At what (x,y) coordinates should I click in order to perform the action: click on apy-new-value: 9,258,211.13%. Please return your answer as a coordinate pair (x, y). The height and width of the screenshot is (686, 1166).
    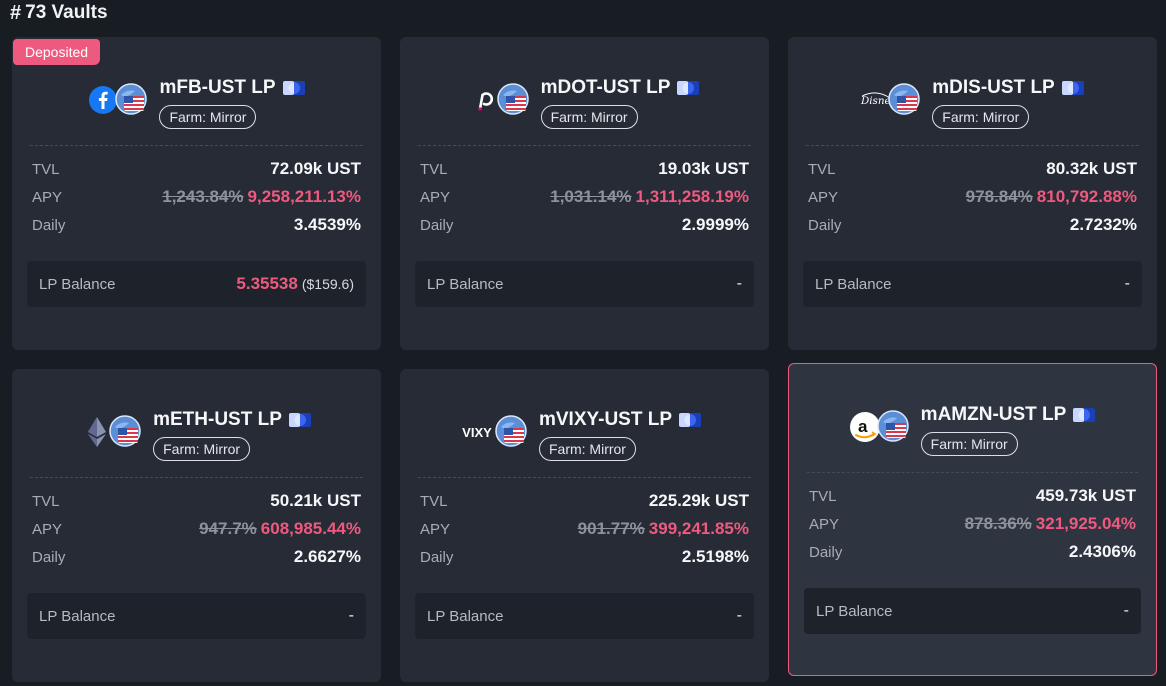
    Looking at the image, I should click on (304, 196).